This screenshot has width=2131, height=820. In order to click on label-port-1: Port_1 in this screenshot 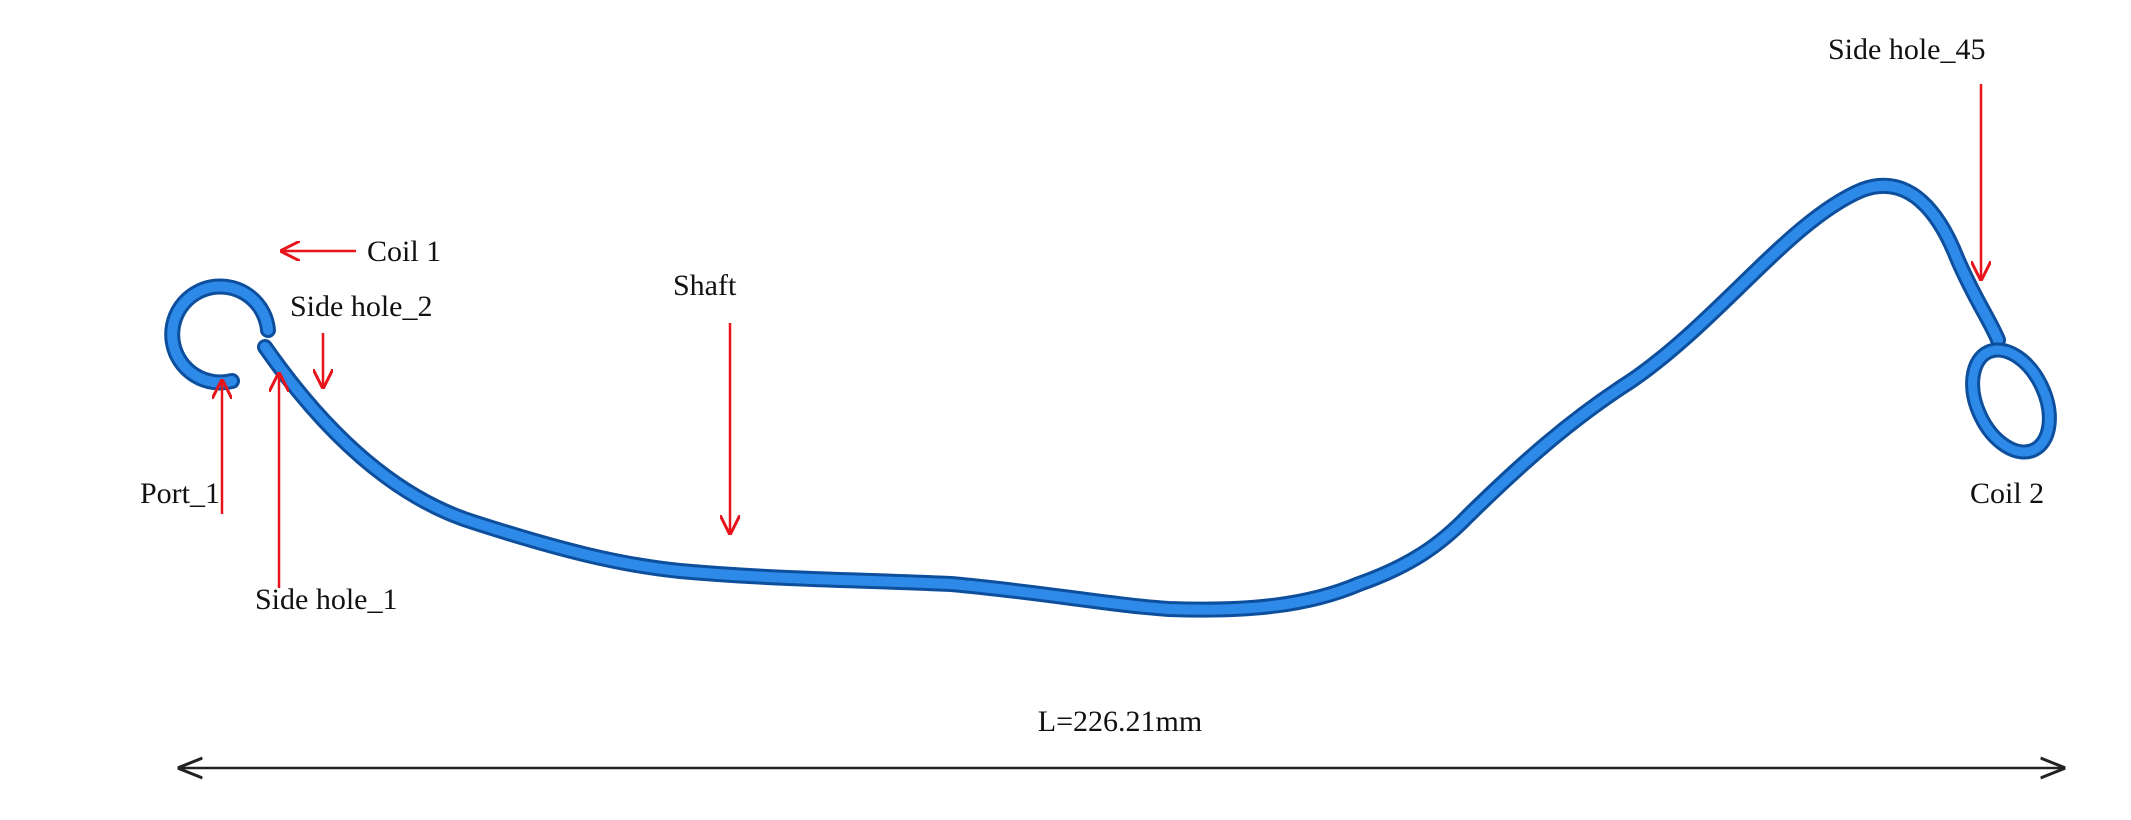, I will do `click(180, 493)`.